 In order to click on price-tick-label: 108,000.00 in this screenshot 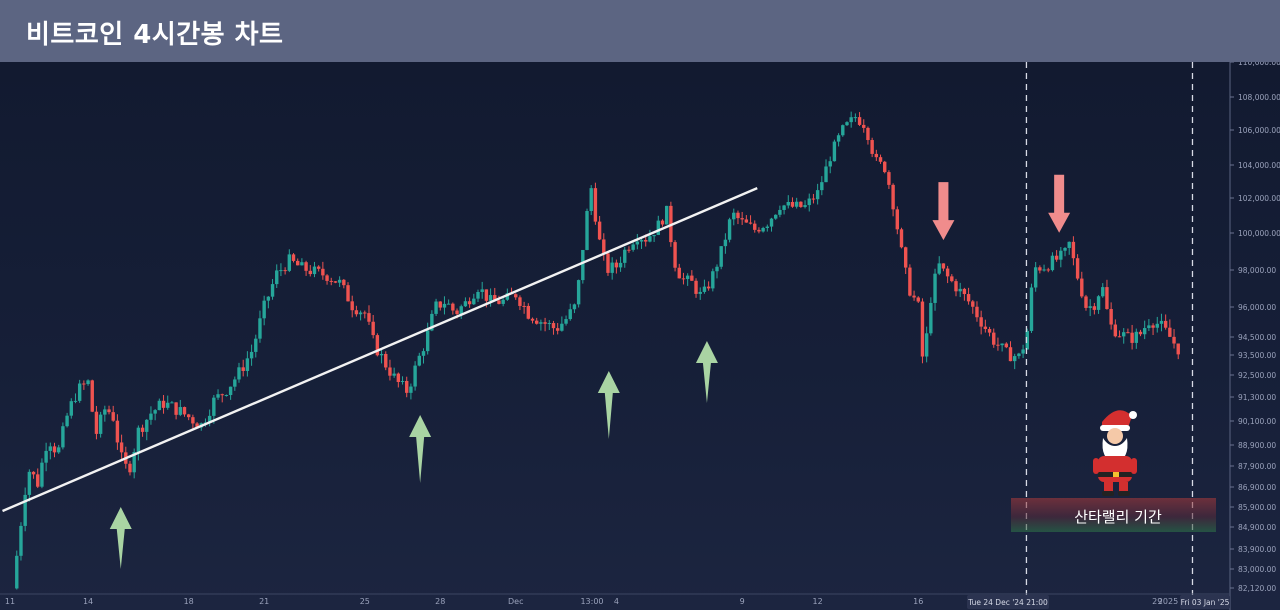, I will do `click(1259, 97)`.